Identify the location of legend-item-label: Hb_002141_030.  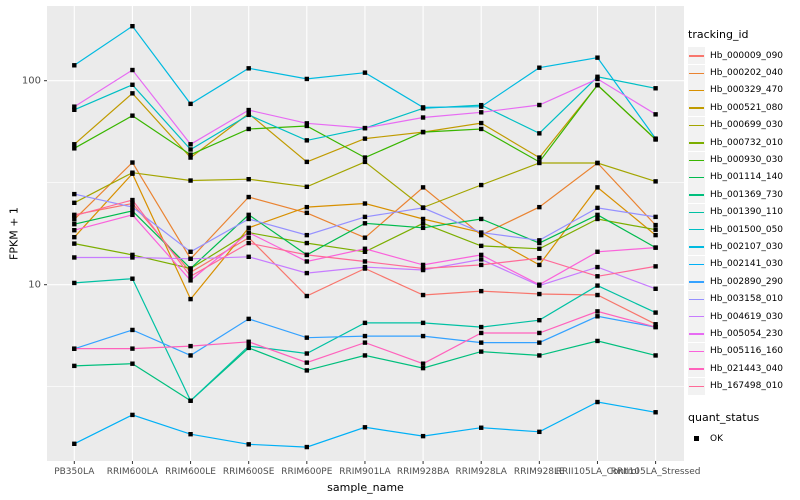
(747, 264).